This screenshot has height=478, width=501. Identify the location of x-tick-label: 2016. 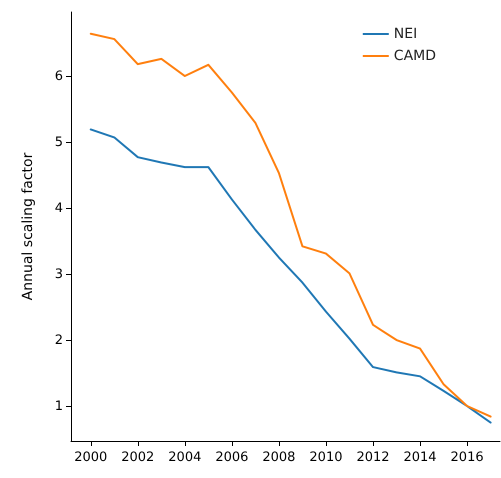
(467, 457).